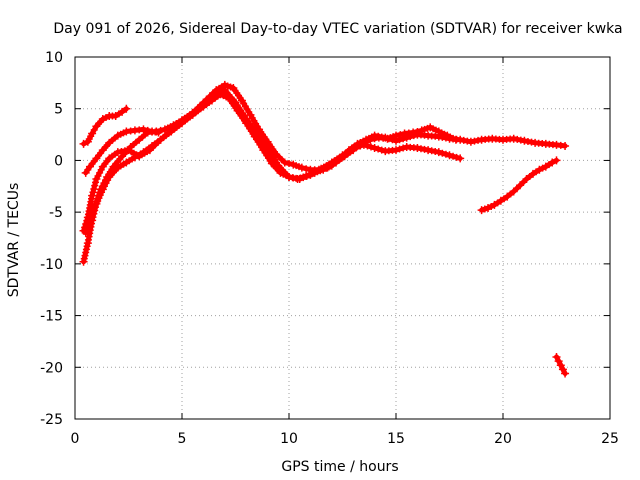 The width and height of the screenshot is (640, 480). I want to click on y-tick-label: -15, so click(51, 317).